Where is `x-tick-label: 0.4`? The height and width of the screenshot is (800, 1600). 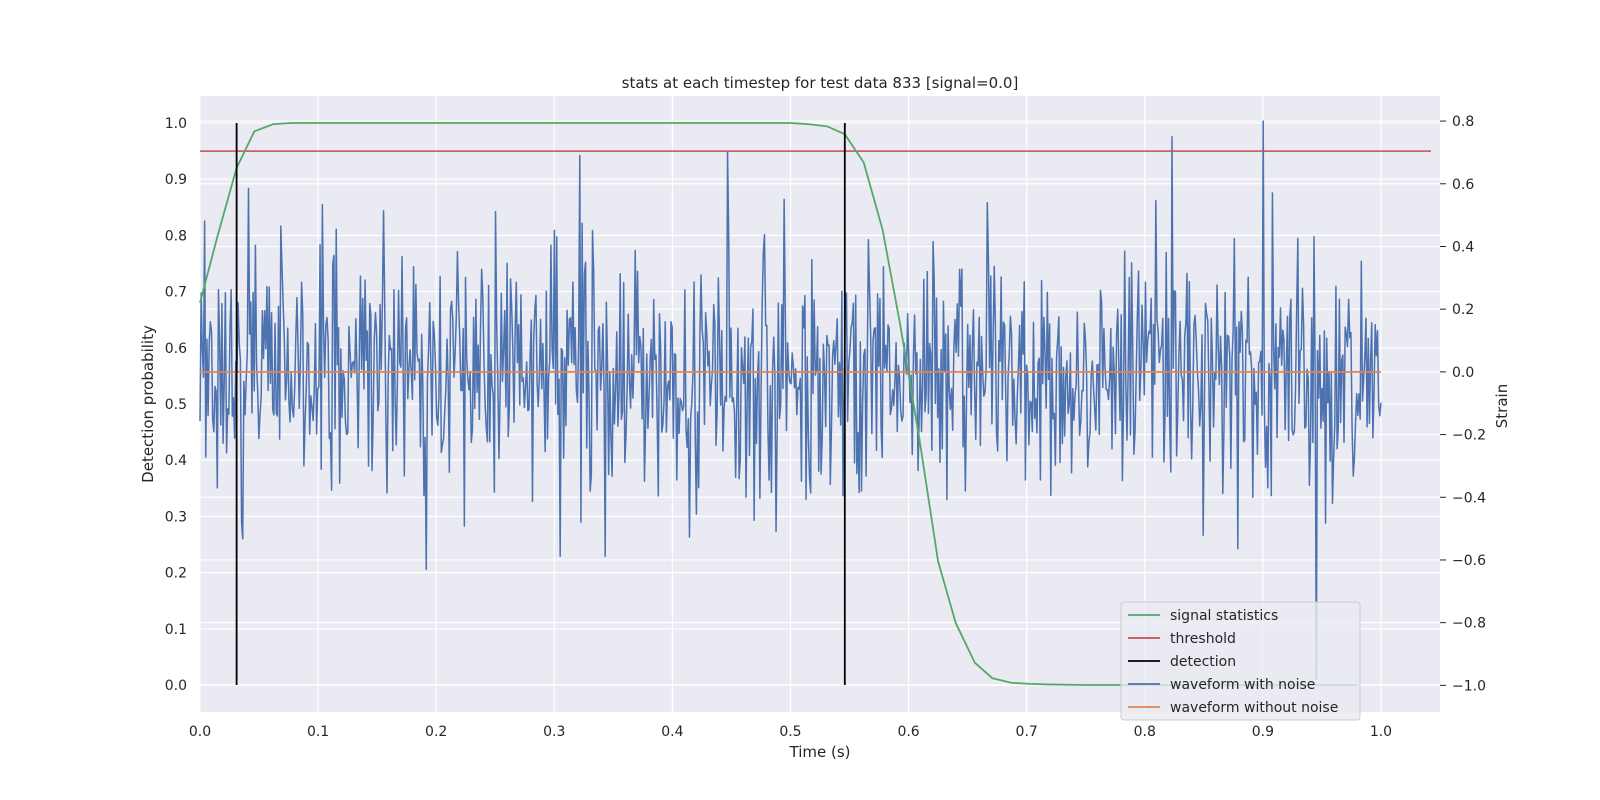 x-tick-label: 0.4 is located at coordinates (672, 732).